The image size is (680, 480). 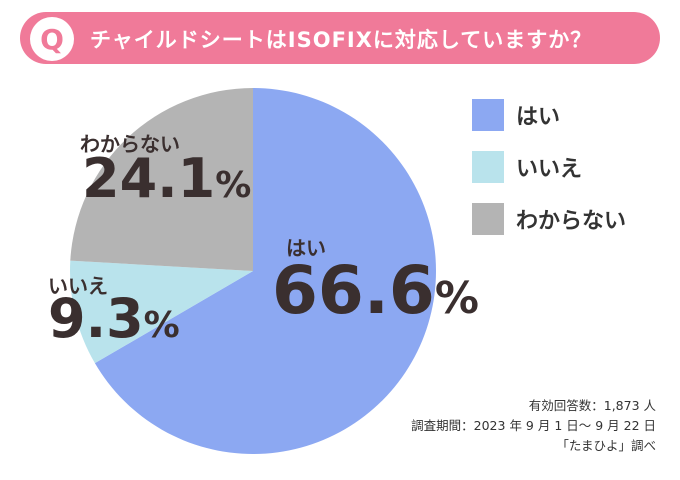 What do you see at coordinates (488, 219) in the screenshot?
I see `legend-swatch-unknown` at bounding box center [488, 219].